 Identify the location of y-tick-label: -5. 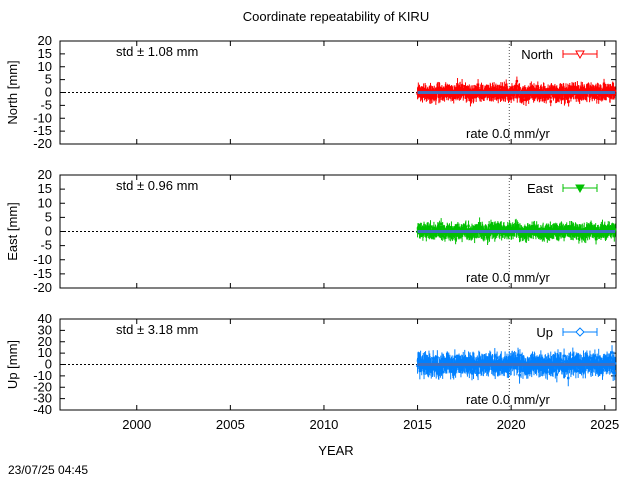
(46, 245).